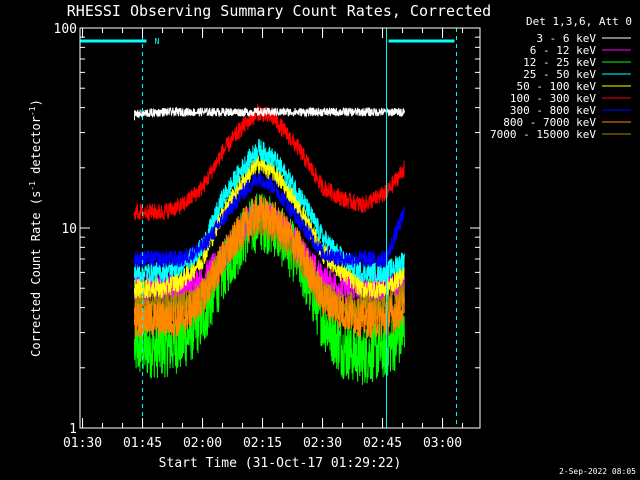  I want to click on series-line-3to6keV, so click(269, 112).